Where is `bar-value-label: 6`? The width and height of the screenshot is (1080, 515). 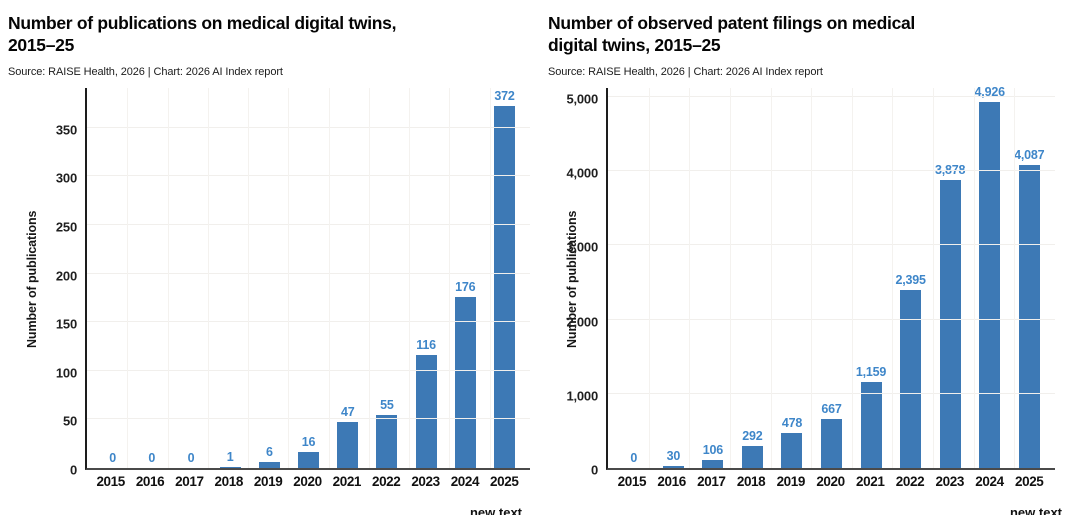
bar-value-label: 6 is located at coordinates (269, 452).